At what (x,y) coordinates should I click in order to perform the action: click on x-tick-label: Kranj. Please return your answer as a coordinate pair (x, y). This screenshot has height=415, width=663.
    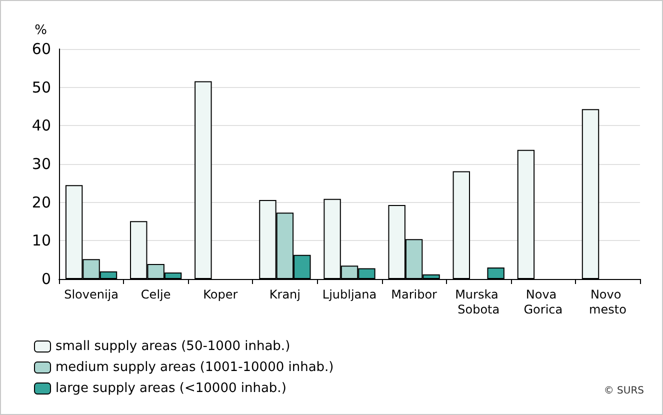
    Looking at the image, I should click on (284, 295).